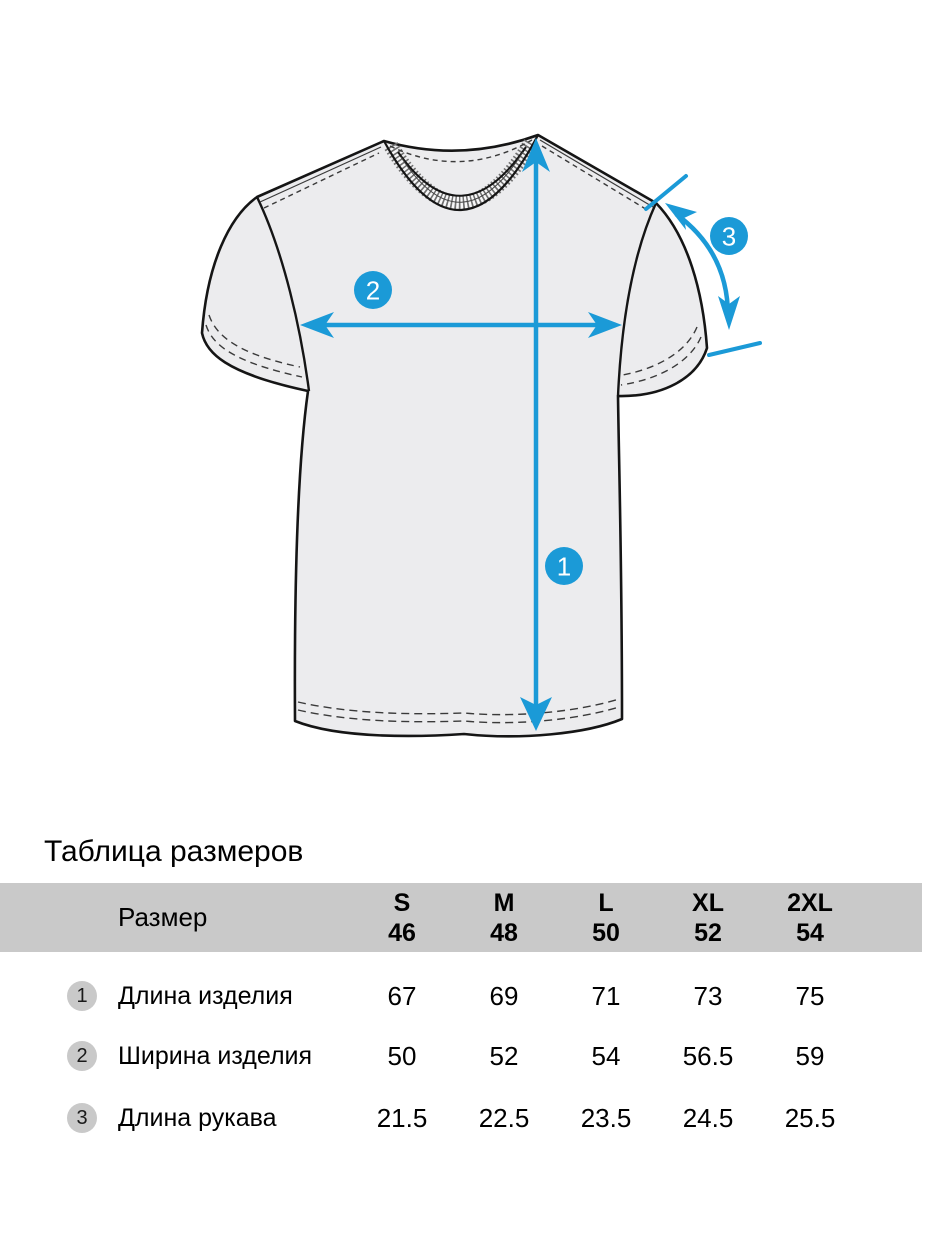  Describe the element at coordinates (708, 1056) in the screenshot. I see `cell-value: 56.5` at that location.